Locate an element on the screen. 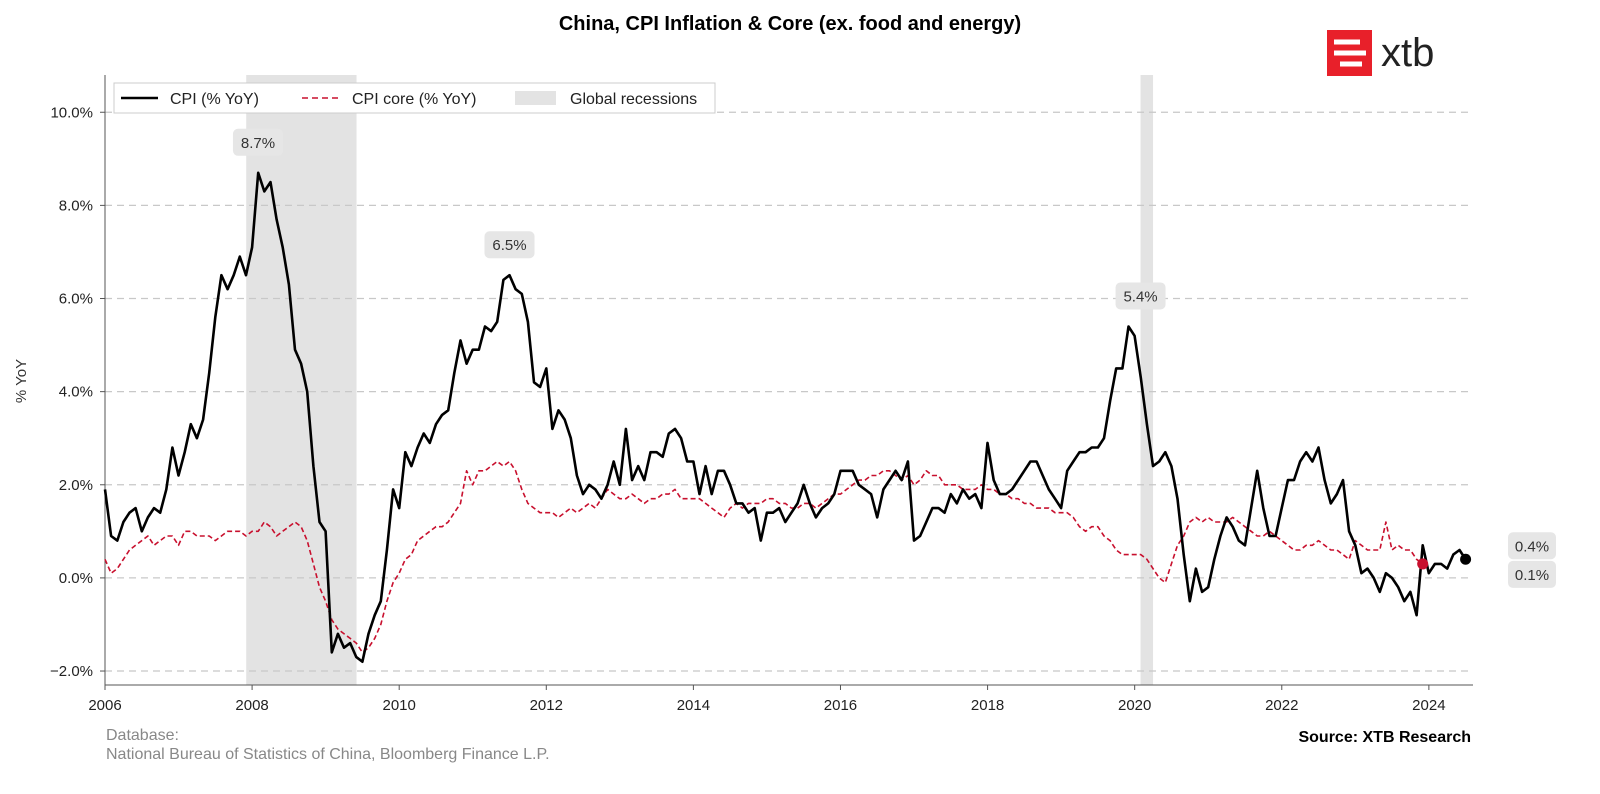  logo: xtb is located at coordinates (1380, 53).